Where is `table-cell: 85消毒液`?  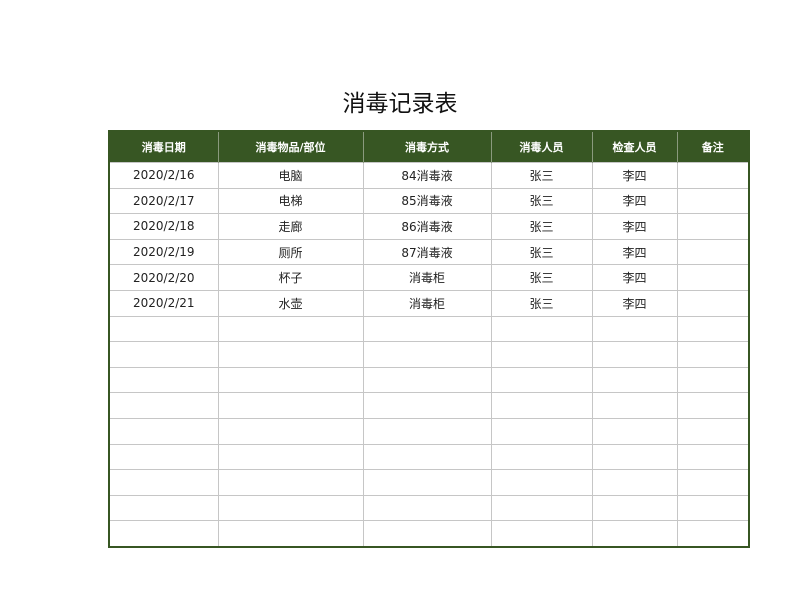
table-cell: 85消毒液 is located at coordinates (427, 201).